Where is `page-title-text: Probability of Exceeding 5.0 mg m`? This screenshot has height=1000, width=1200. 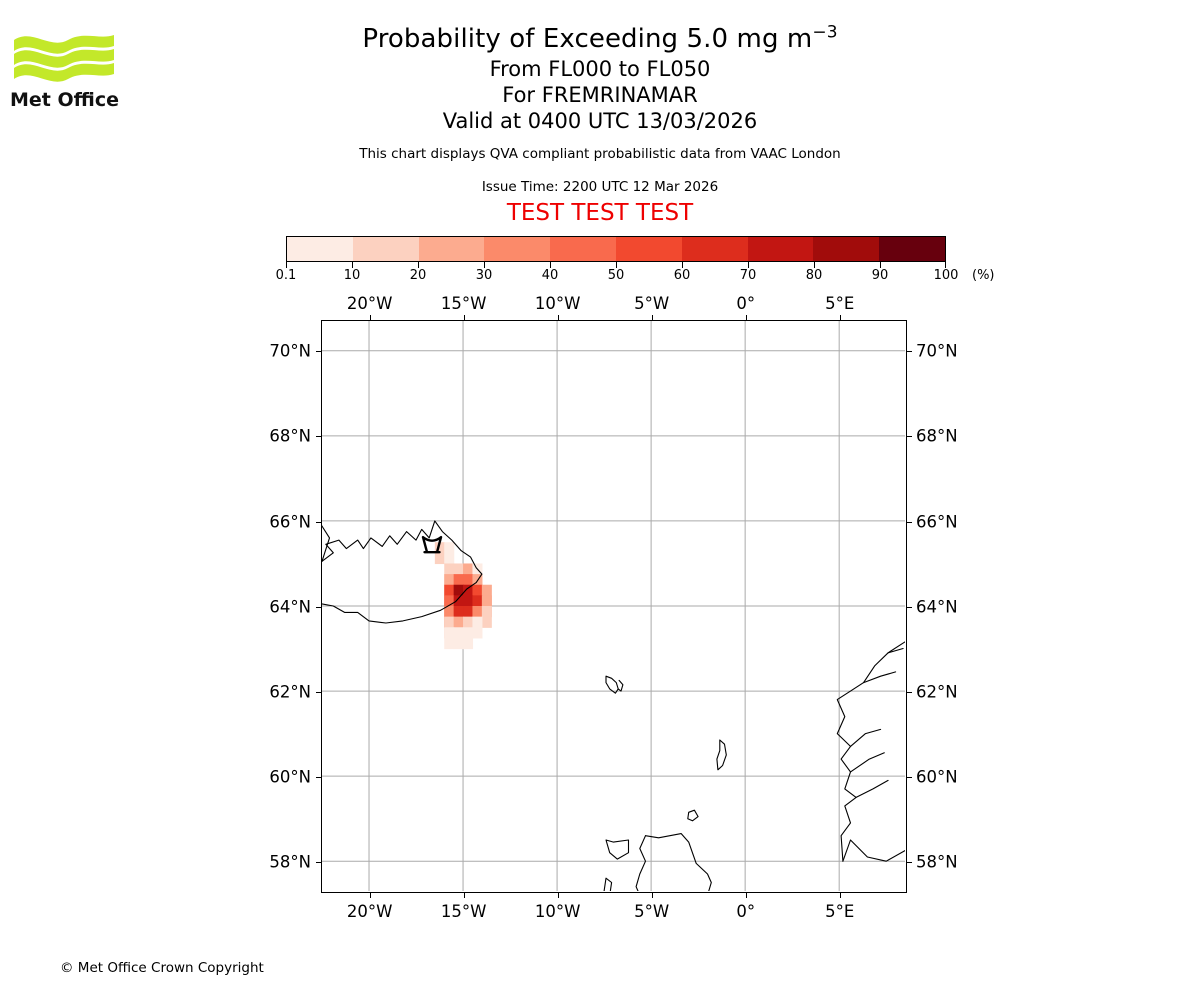
page-title-text: Probability of Exceeding 5.0 mg m is located at coordinates (587, 39).